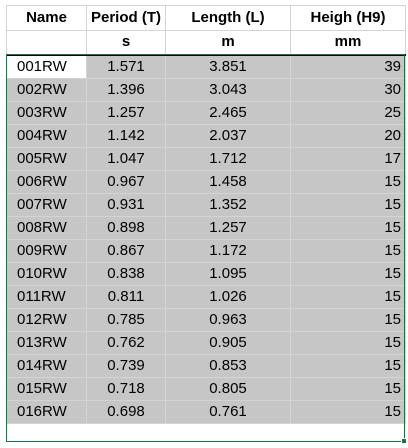 This screenshot has width=408, height=448. Describe the element at coordinates (348, 43) in the screenshot. I see `unit-height: mm` at that location.